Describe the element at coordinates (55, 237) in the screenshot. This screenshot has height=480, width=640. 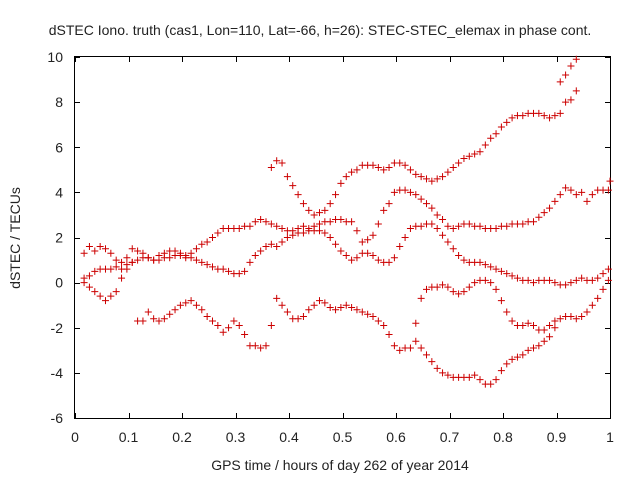
I see `y-axis-tick-labels: -6 -4 -2 0 2 4 6 8 10` at that location.